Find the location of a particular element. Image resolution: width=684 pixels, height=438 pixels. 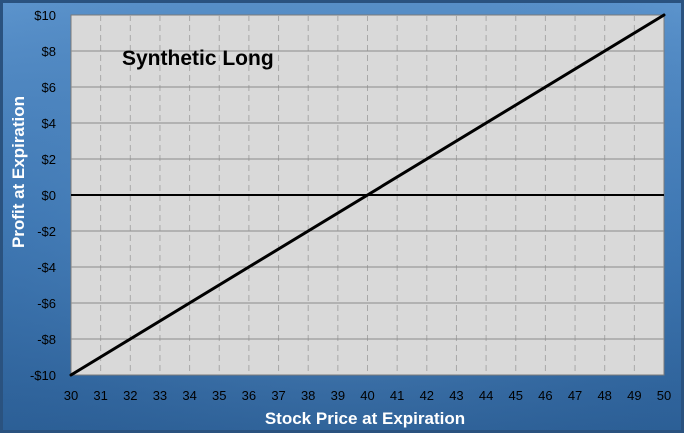

x-tick-label: 35 is located at coordinates (219, 395).